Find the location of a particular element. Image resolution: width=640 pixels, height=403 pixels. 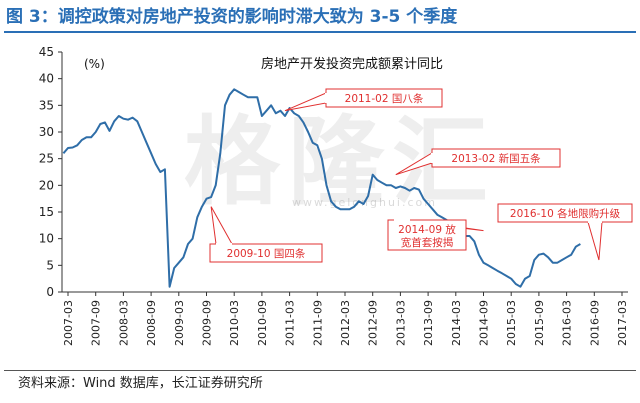

annotation-callout: 2011-02 国八条 is located at coordinates (363, 100).